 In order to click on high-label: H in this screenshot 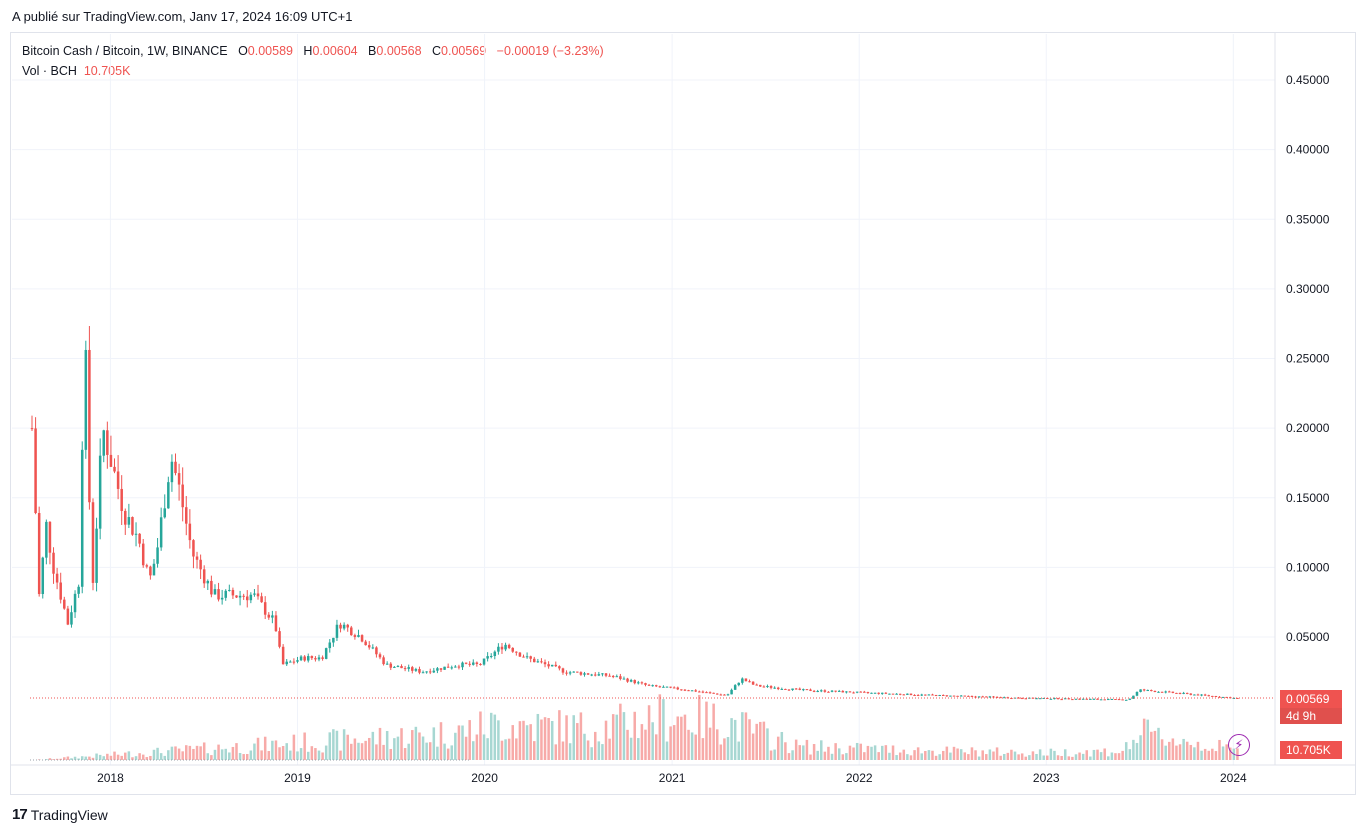, I will do `click(308, 51)`.